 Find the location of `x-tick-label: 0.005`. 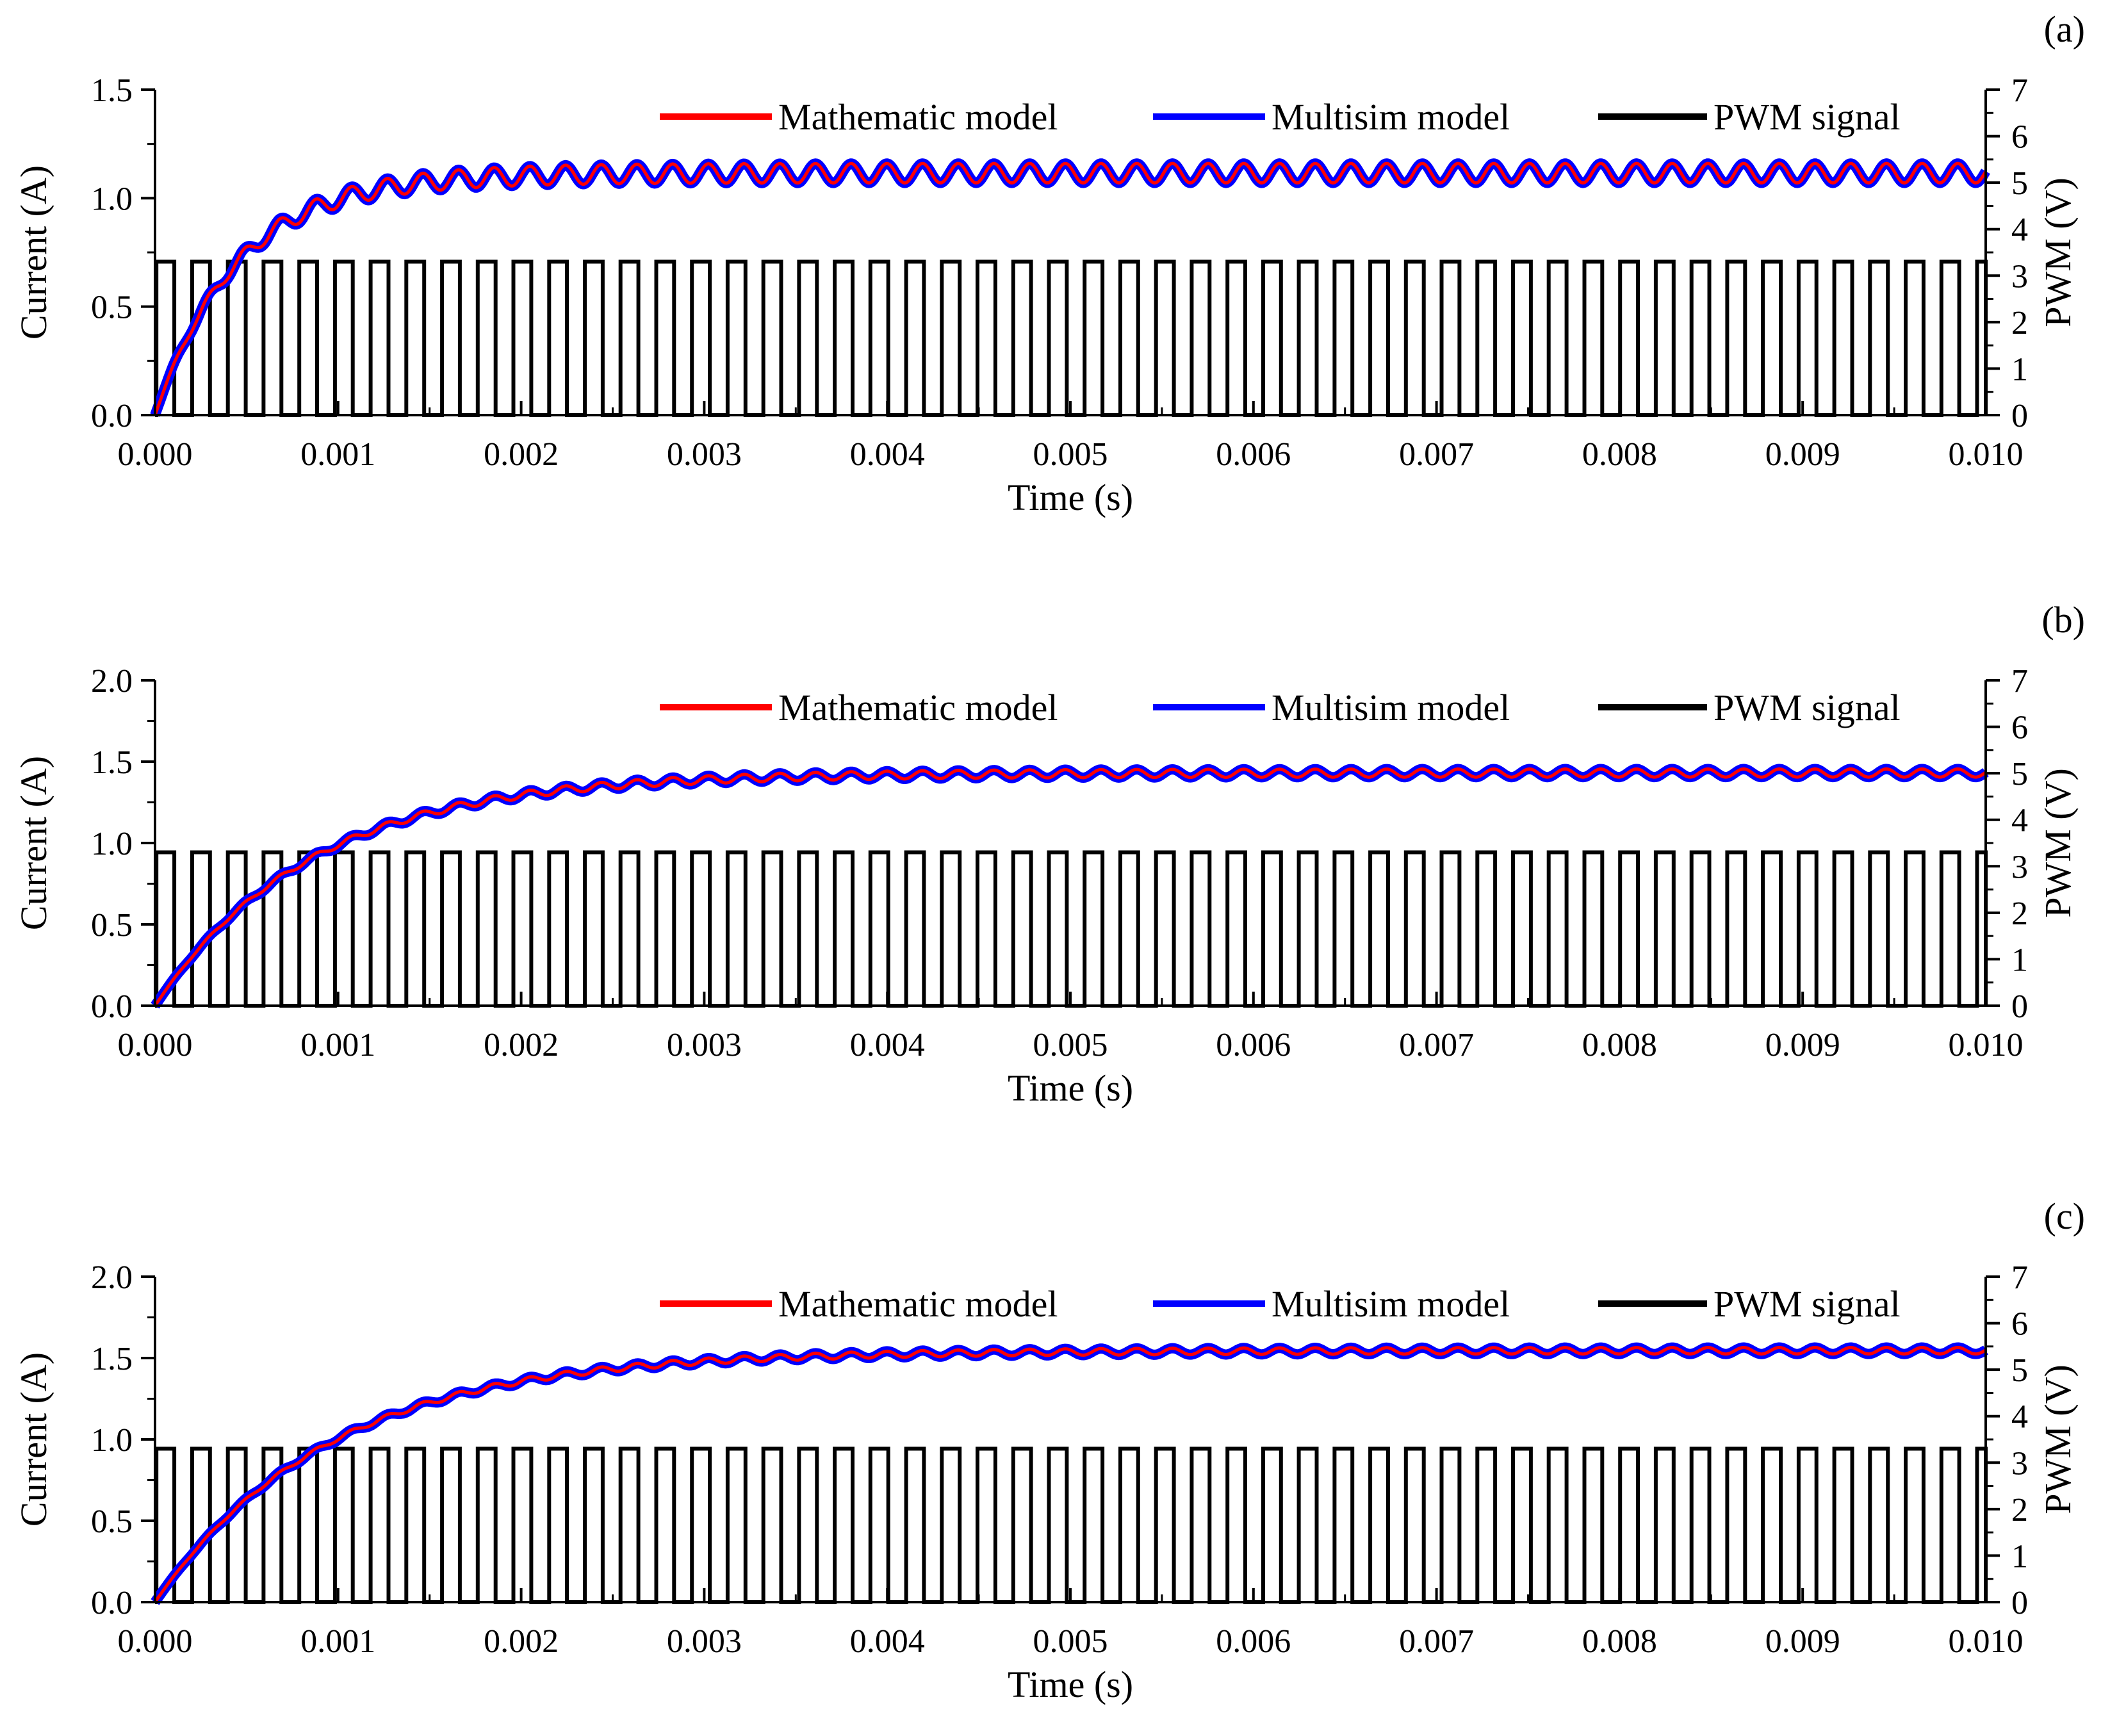

x-tick-label: 0.005 is located at coordinates (1070, 1045).